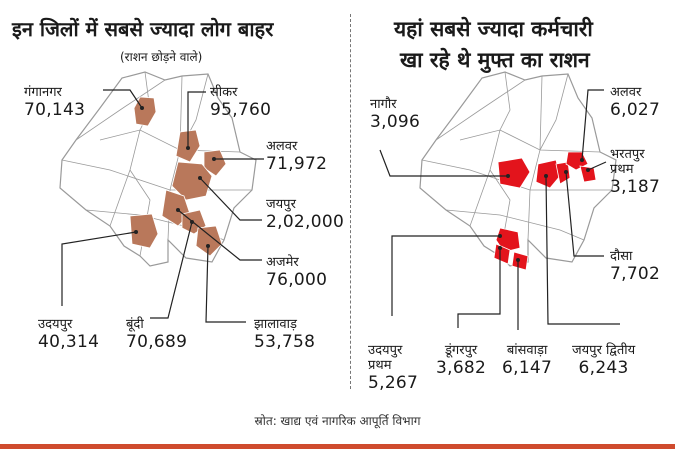 The height and width of the screenshot is (449, 675). Describe the element at coordinates (493, 29) in the screenshot. I see `right-title-line1: यहां सबसे ज्यादा कर्मचारी` at that location.